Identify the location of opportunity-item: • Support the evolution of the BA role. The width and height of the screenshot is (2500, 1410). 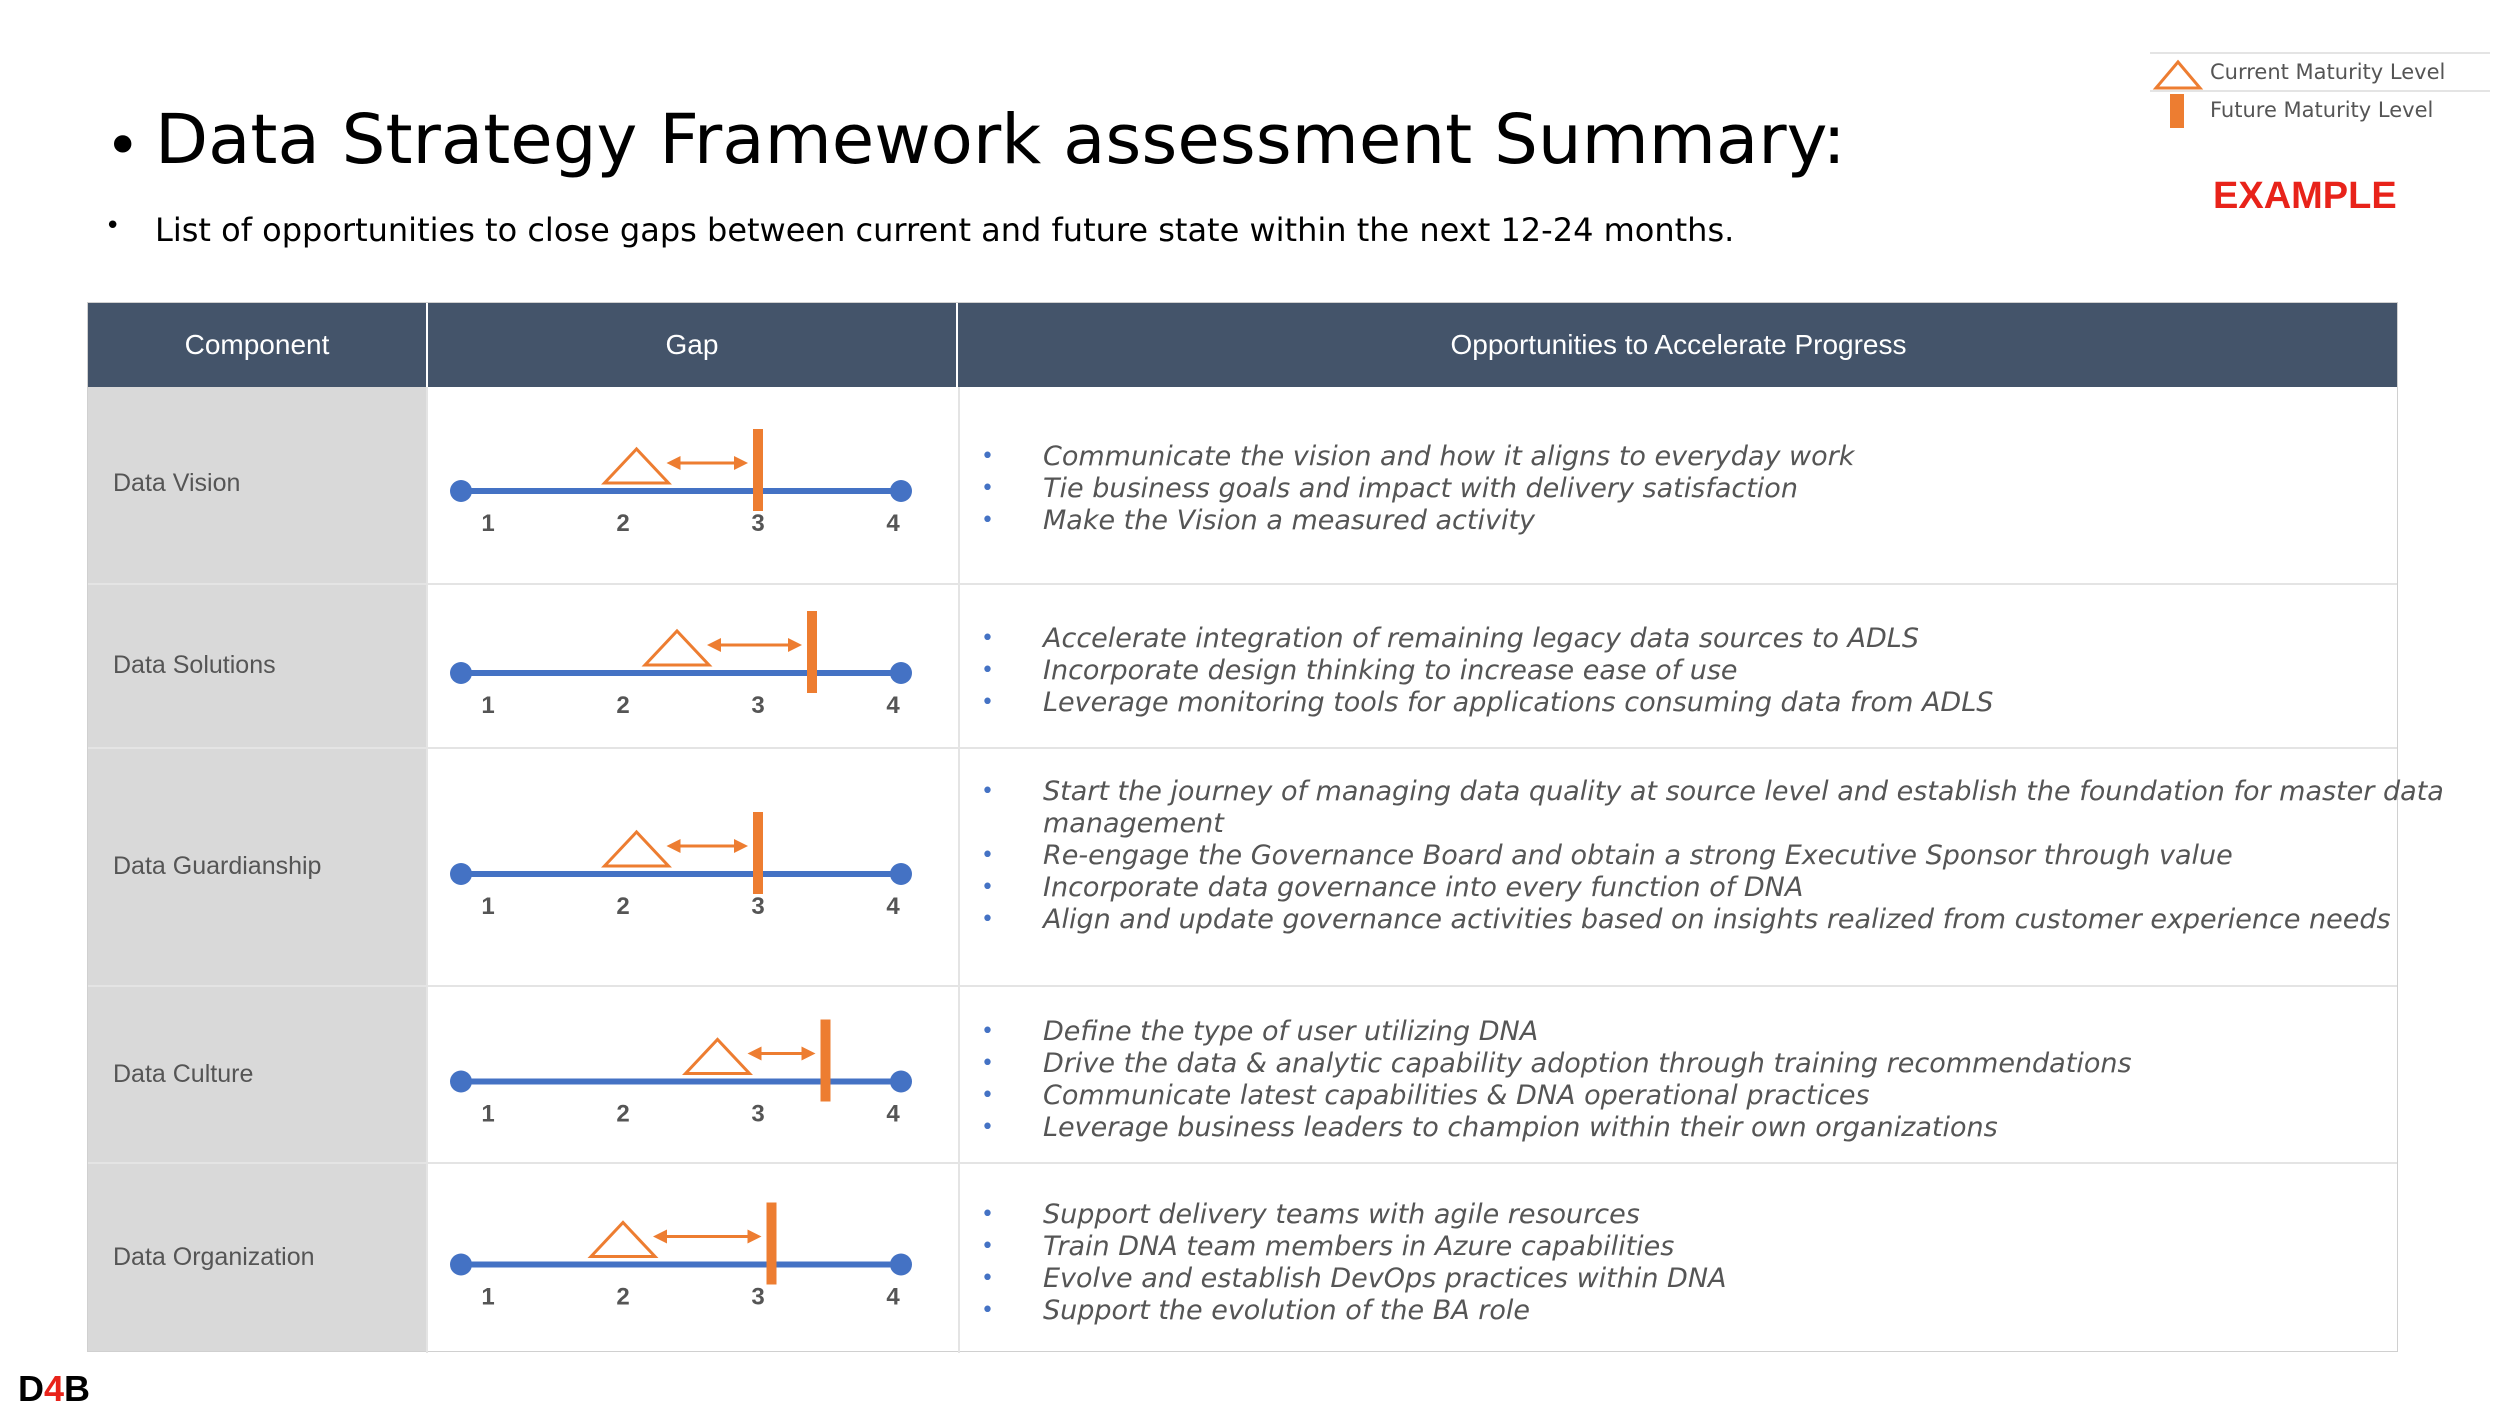
(1722, 1311).